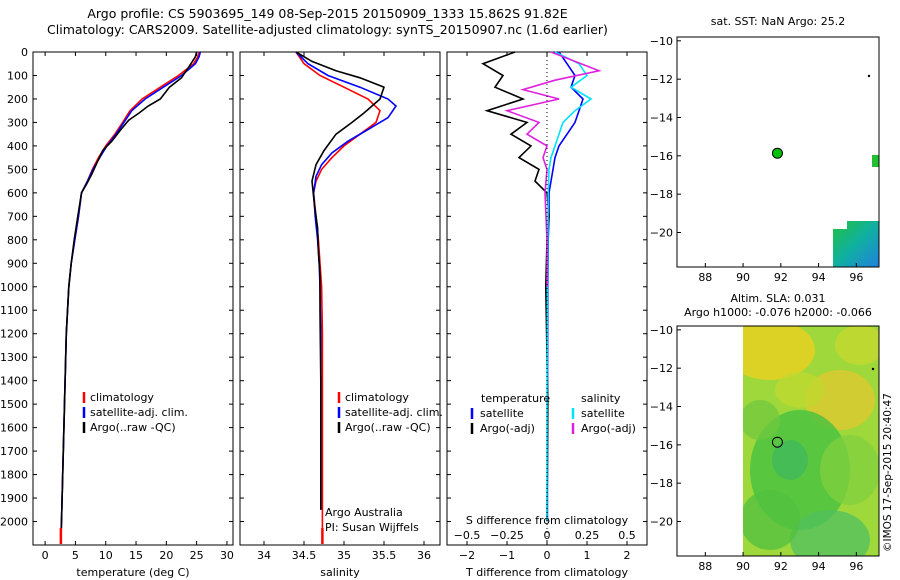 The image size is (900, 580). Describe the element at coordinates (627, 535) in the screenshot. I see `diff-s-tick-label: 0.5` at that location.